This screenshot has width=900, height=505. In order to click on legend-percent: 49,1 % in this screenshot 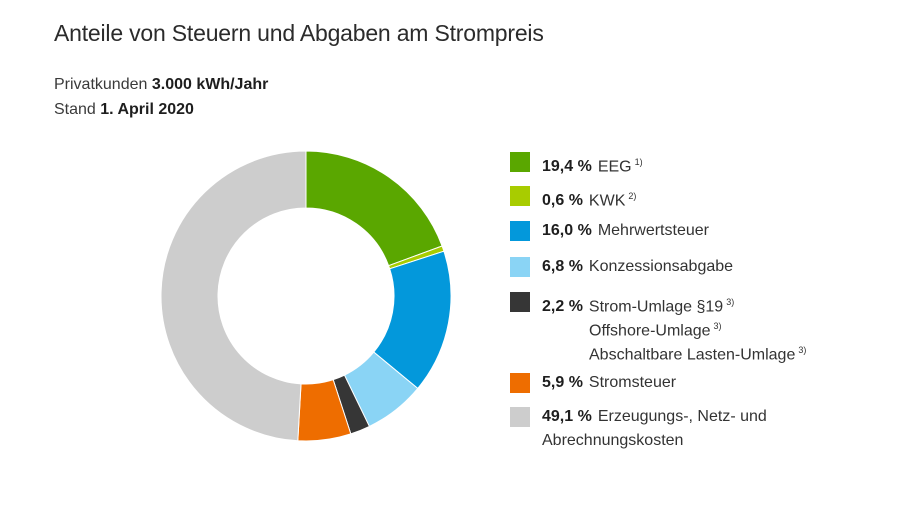, I will do `click(567, 416)`.